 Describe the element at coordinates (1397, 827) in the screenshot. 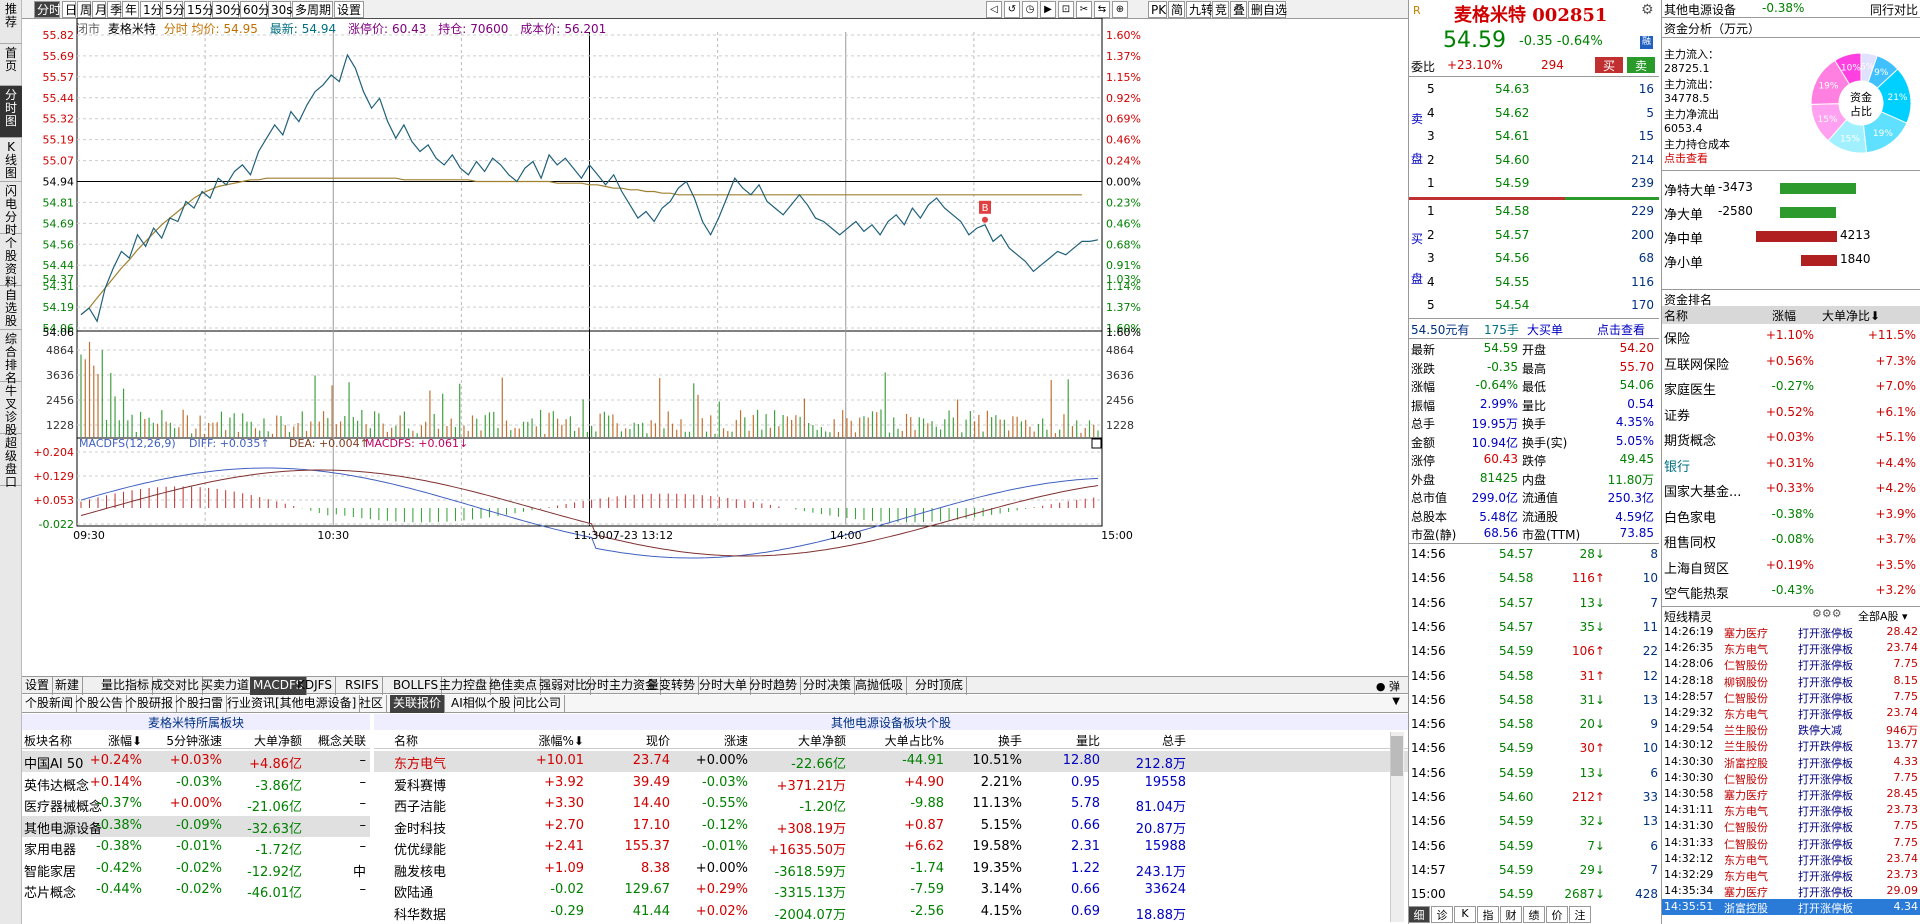

I see `table-scrollbar` at that location.